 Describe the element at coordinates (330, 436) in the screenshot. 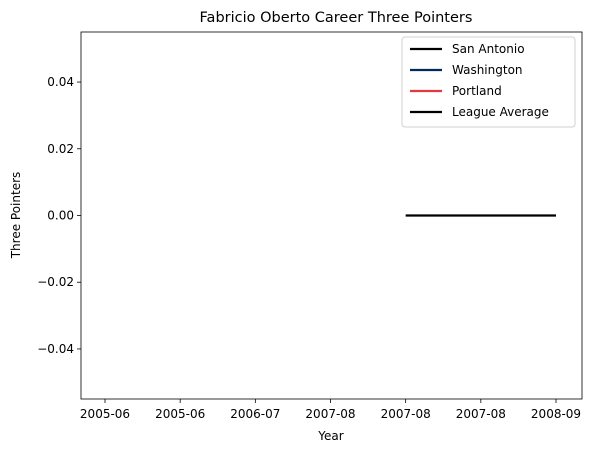

I see `x-axis-title: Year` at that location.